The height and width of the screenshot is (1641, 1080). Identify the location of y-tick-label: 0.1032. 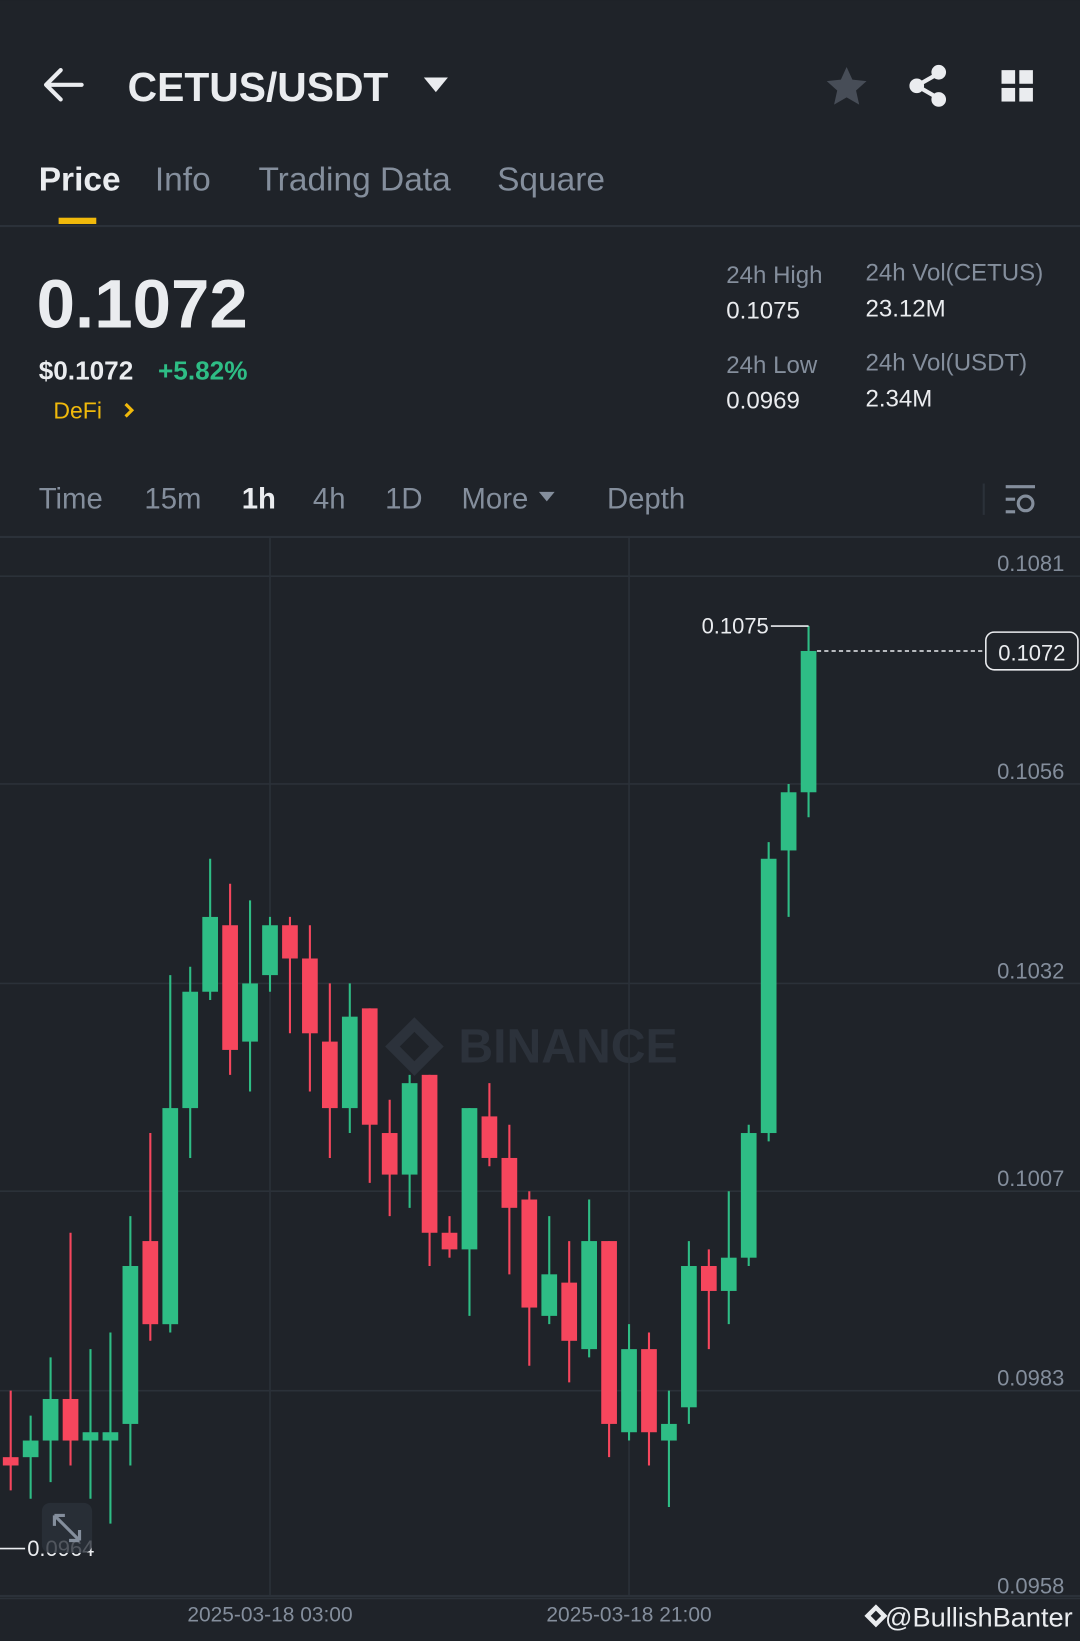
(1030, 970).